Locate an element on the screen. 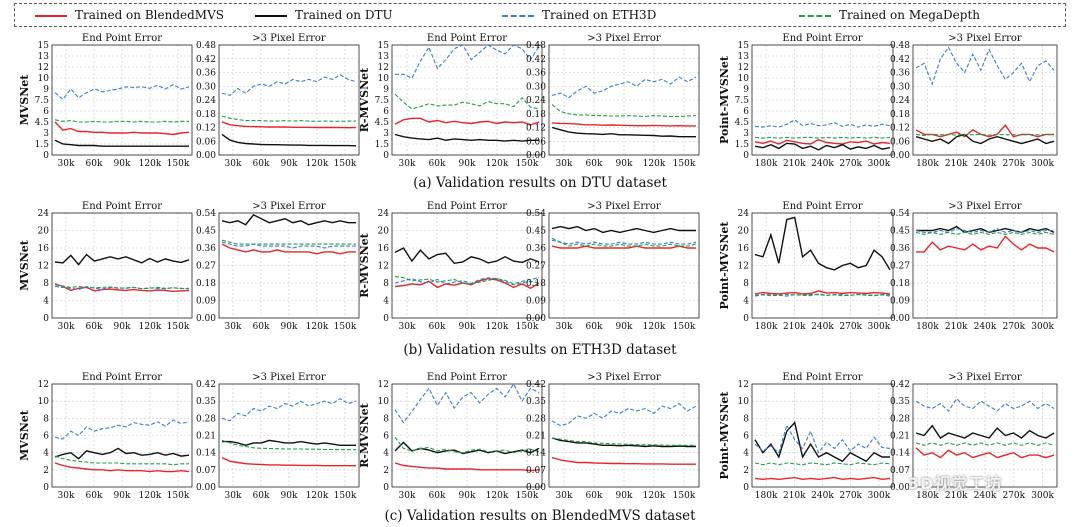 This screenshot has width=1080, height=527. y-tick-label: 0.27 is located at coordinates (206, 267).